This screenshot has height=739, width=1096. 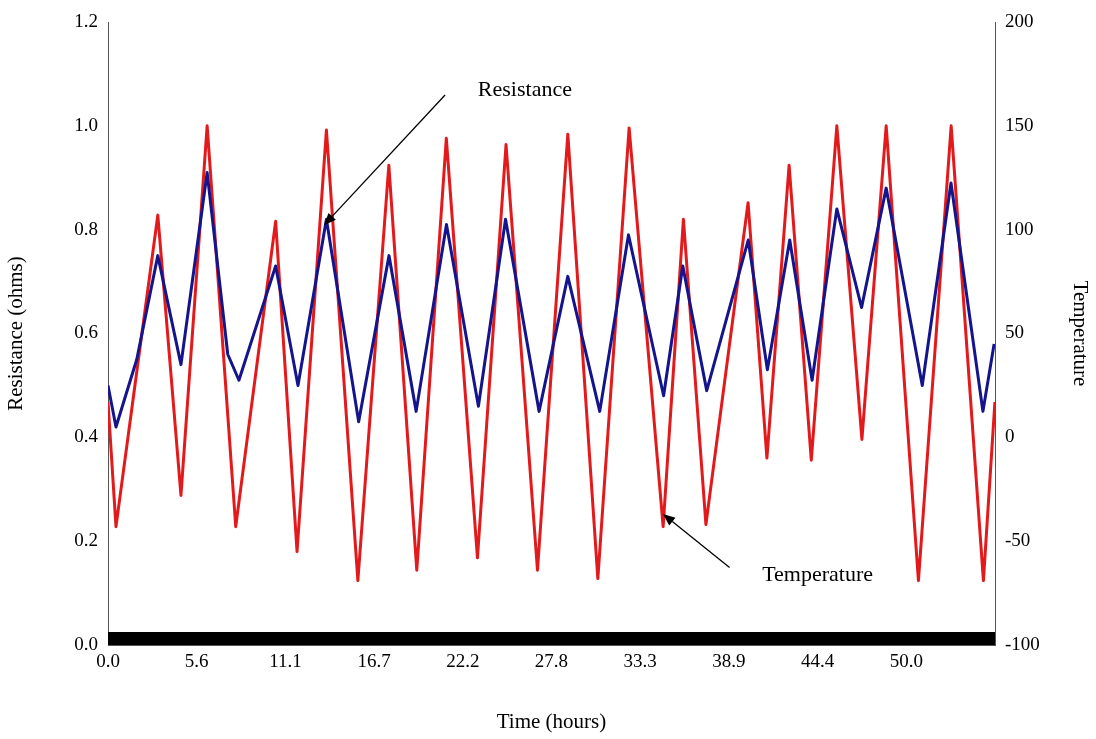 I want to click on y2-tick-label: 100, so click(x=1019, y=228).